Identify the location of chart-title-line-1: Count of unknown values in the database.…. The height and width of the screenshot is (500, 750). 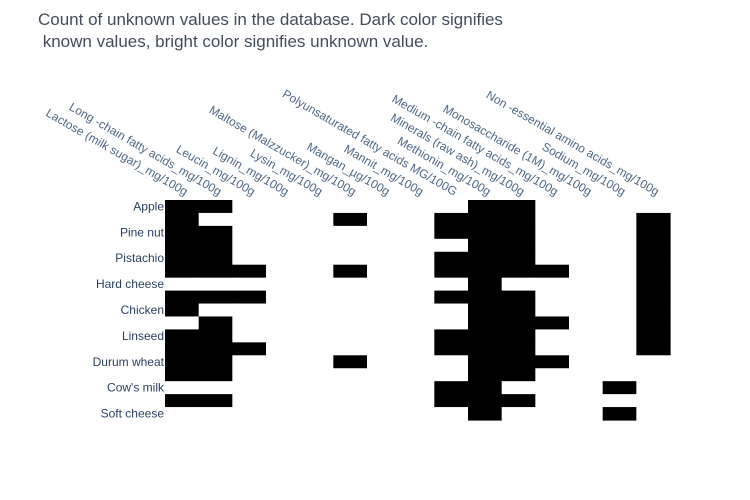
(270, 19).